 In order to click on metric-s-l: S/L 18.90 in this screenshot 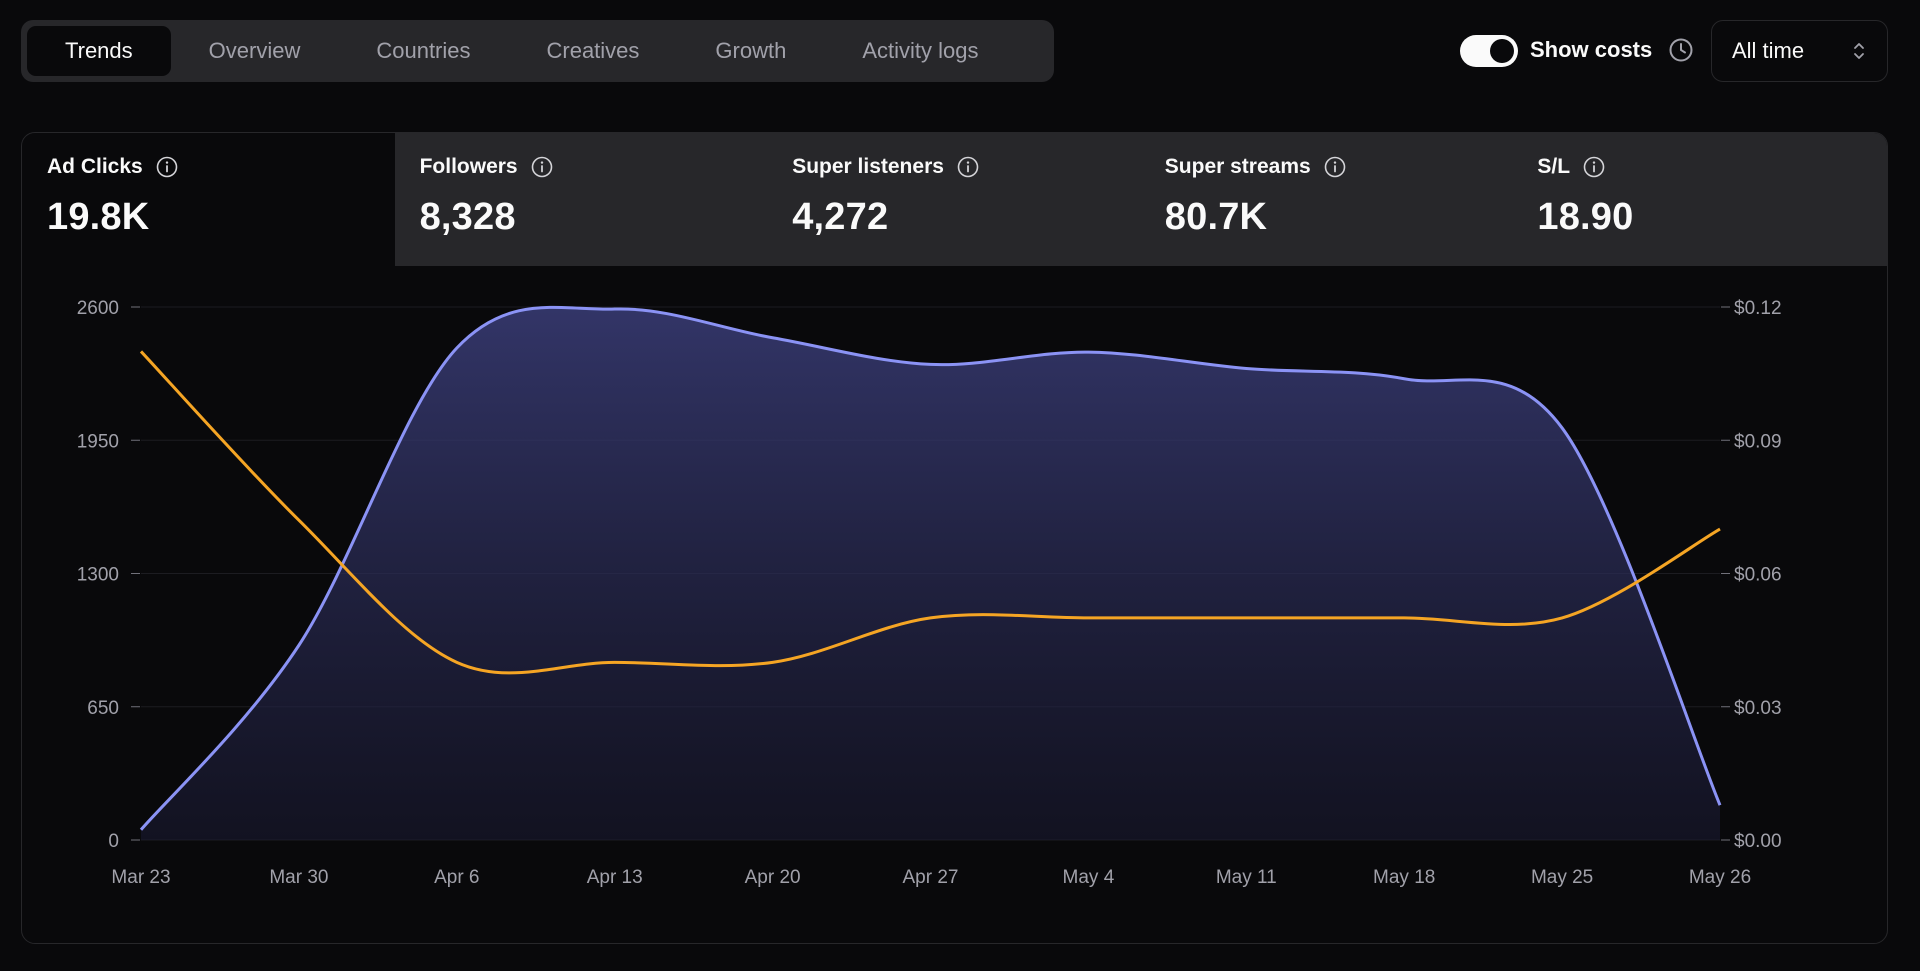, I will do `click(1699, 199)`.